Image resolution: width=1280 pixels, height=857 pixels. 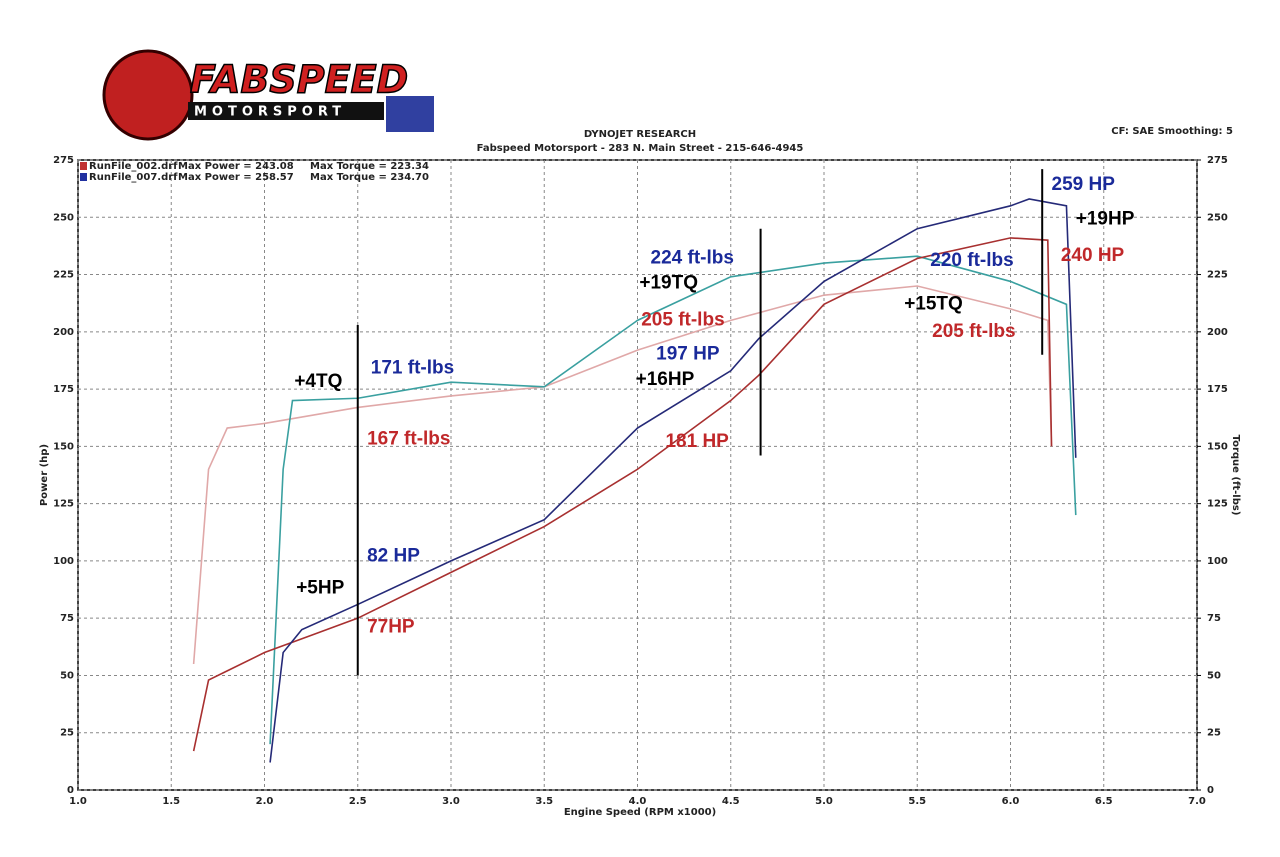 What do you see at coordinates (171, 801) in the screenshot?
I see `x-tick-label: 1.5` at bounding box center [171, 801].